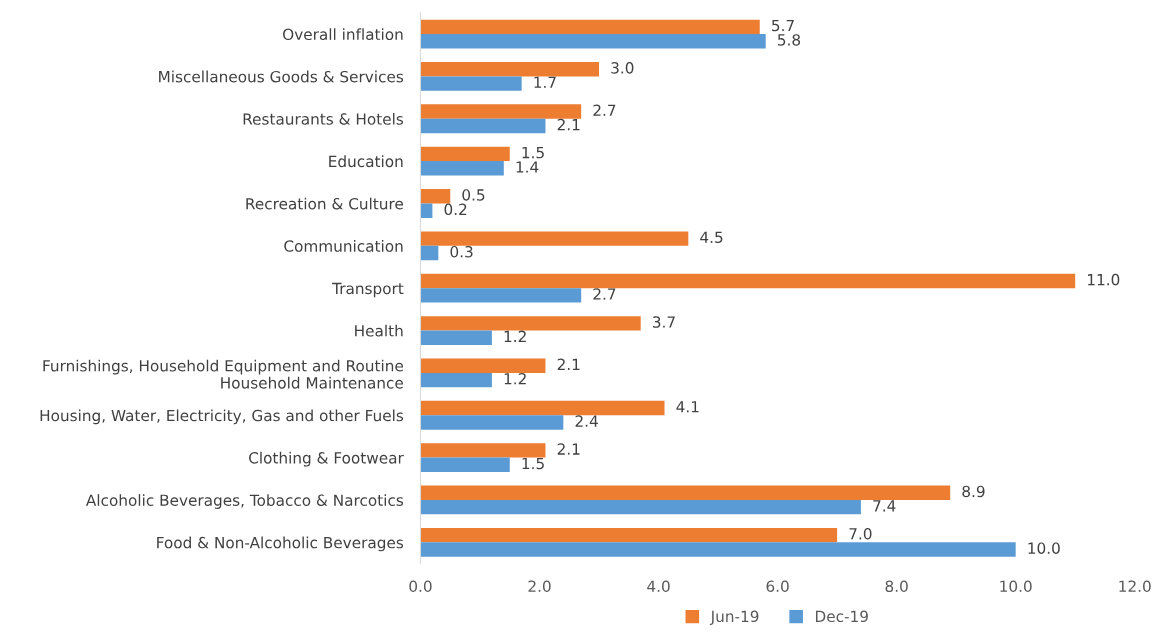 This screenshot has height=644, width=1152. Describe the element at coordinates (777, 586) in the screenshot. I see `x-tick-label: 6.0` at that location.